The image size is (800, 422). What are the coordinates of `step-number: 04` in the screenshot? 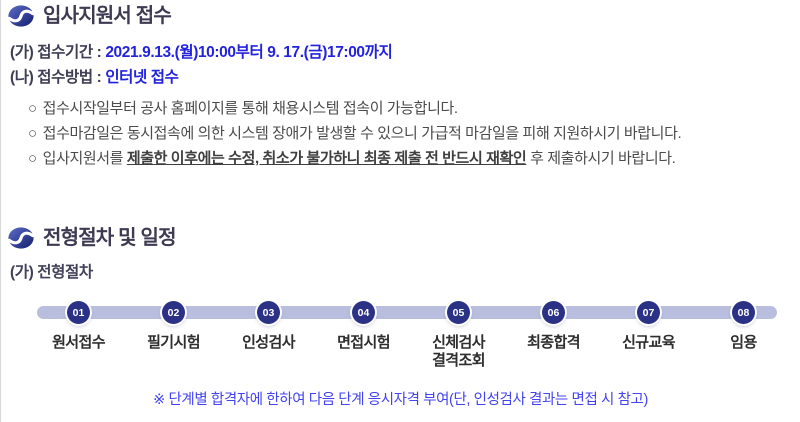 It's located at (363, 312).